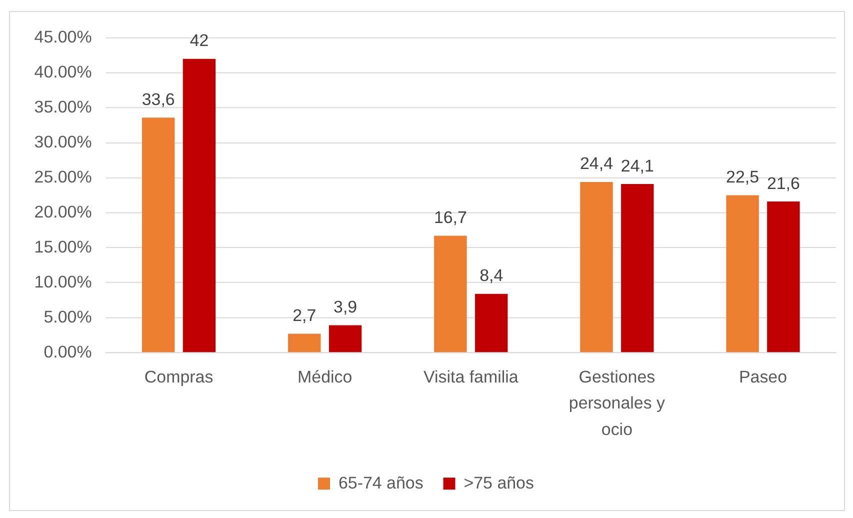  What do you see at coordinates (158, 99) in the screenshot?
I see `data-label: 33,6` at bounding box center [158, 99].